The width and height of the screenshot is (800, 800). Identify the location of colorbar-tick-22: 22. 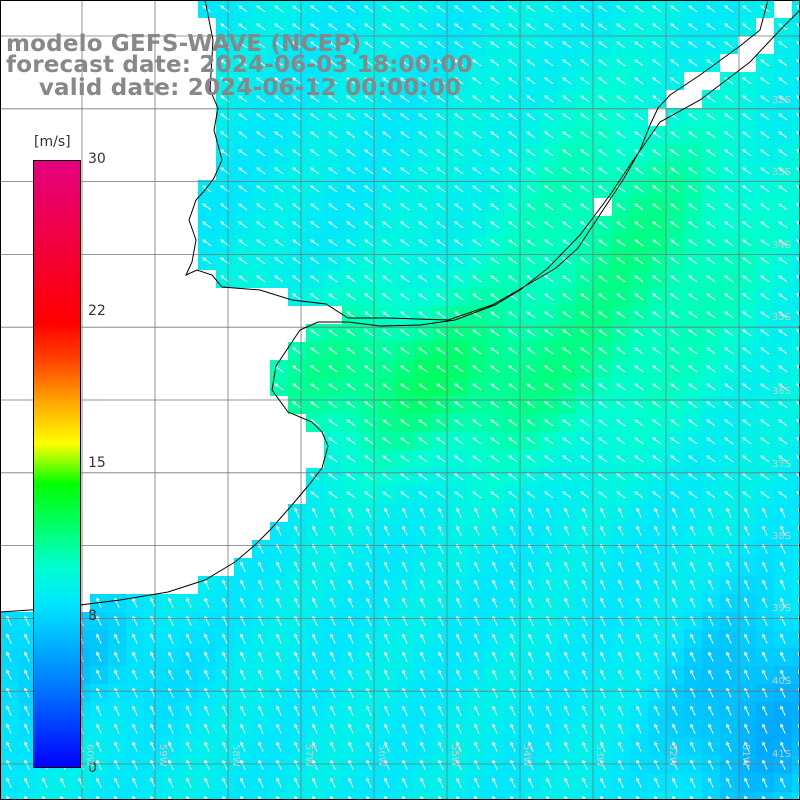
(97, 311).